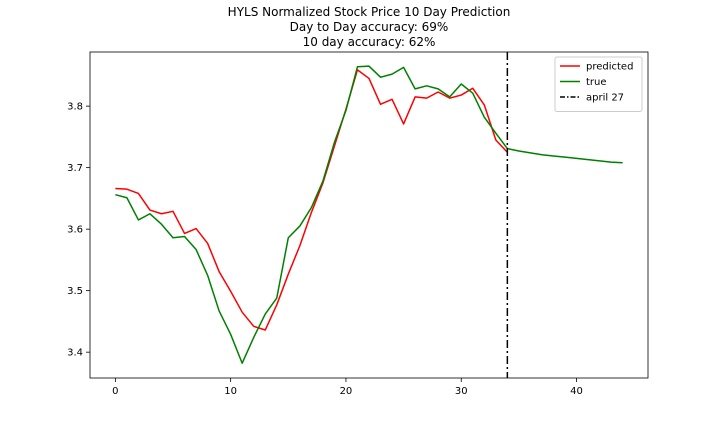 Image resolution: width=720 pixels, height=432 pixels. I want to click on legend: predicted true april 27, so click(598, 84).